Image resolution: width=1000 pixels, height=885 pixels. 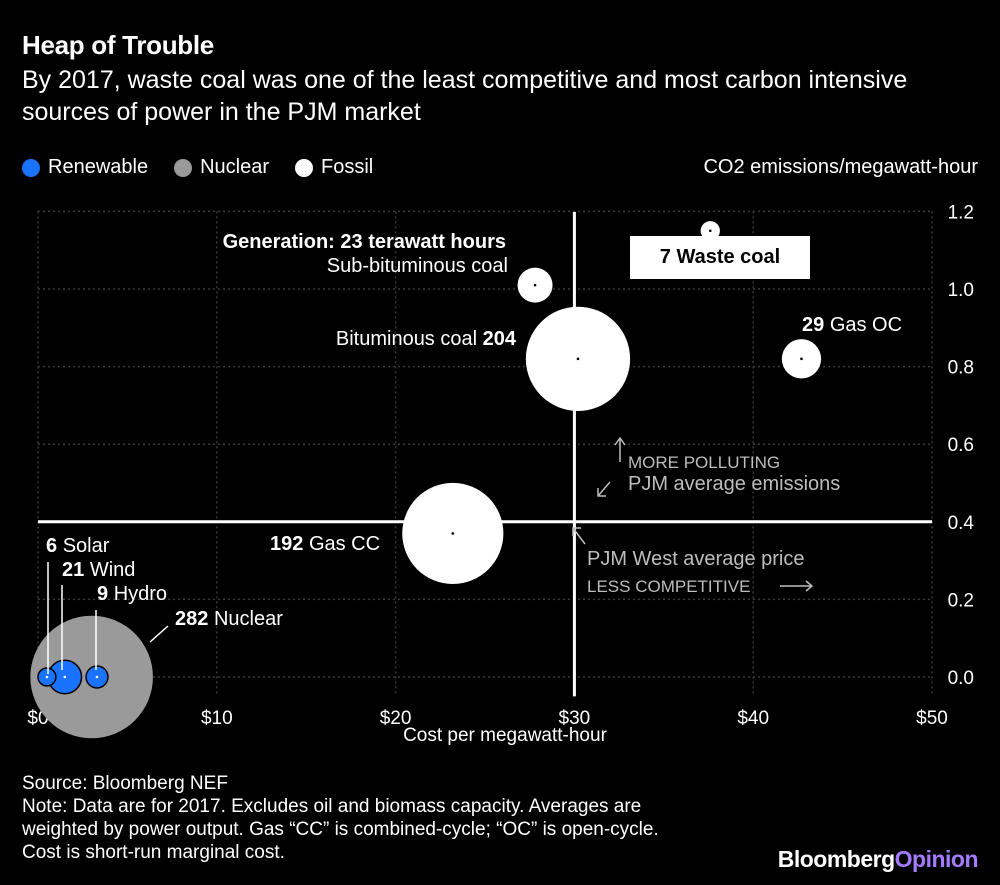 What do you see at coordinates (289, 544) in the screenshot?
I see `point-label-value-gas-cc: 192` at bounding box center [289, 544].